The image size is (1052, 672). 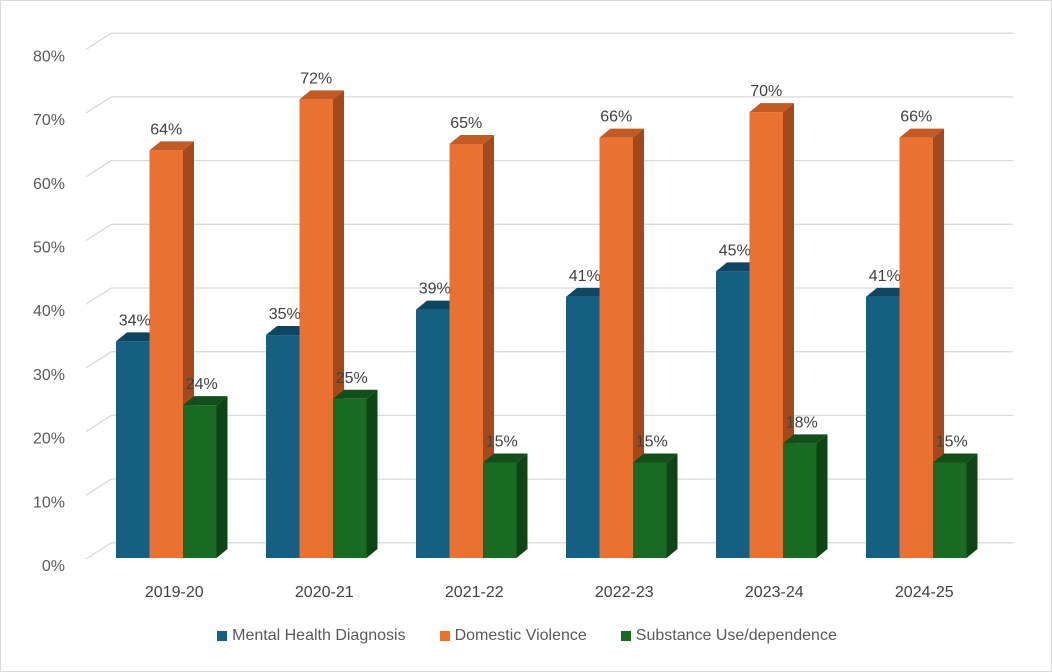 What do you see at coordinates (49, 120) in the screenshot?
I see `y-tick-label: 70%` at bounding box center [49, 120].